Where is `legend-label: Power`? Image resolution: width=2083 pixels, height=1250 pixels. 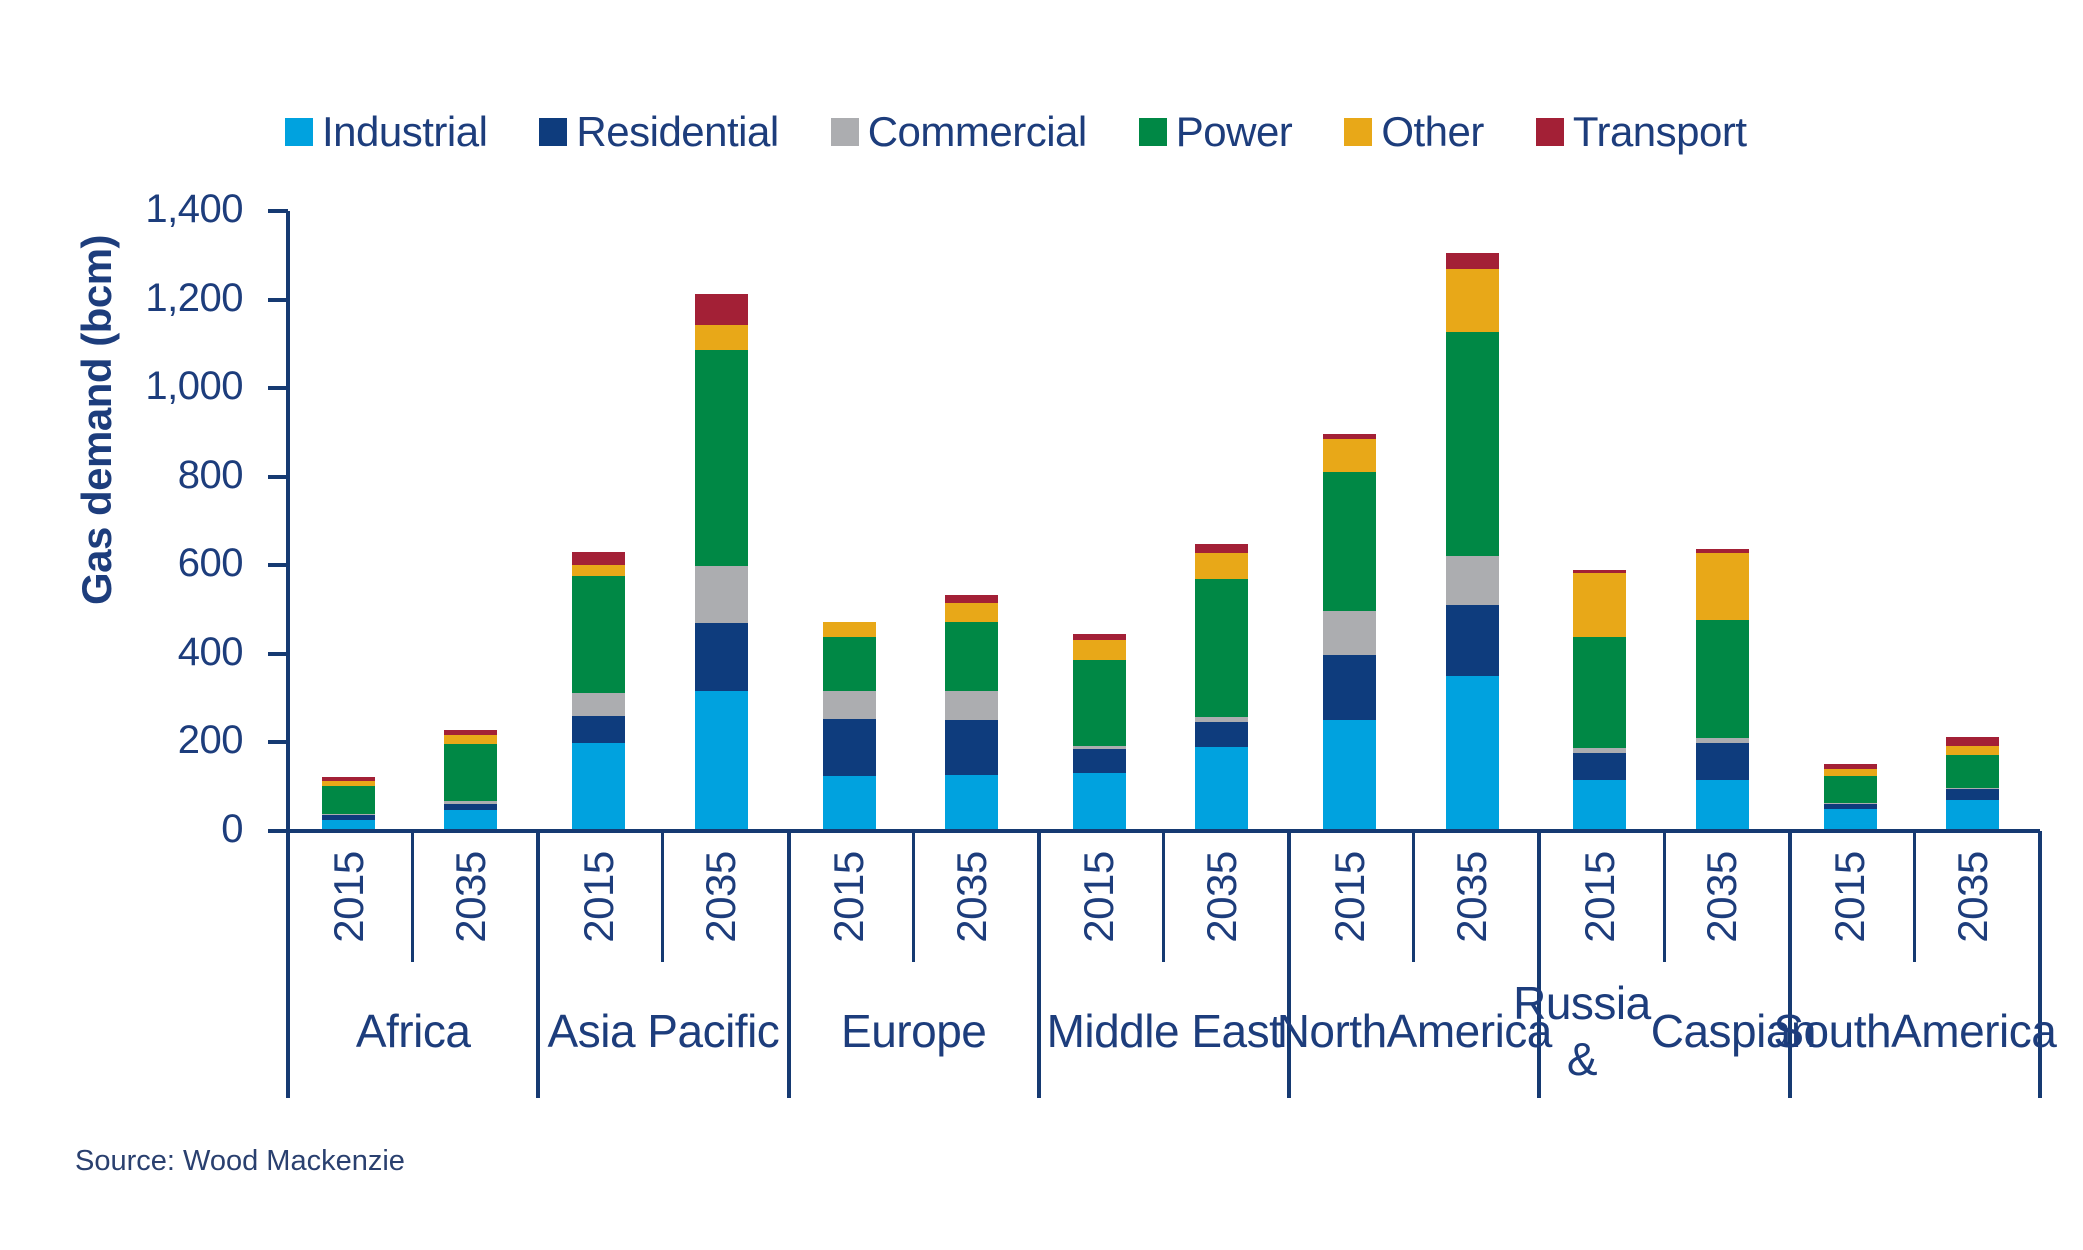 legend-label: Power is located at coordinates (1234, 131).